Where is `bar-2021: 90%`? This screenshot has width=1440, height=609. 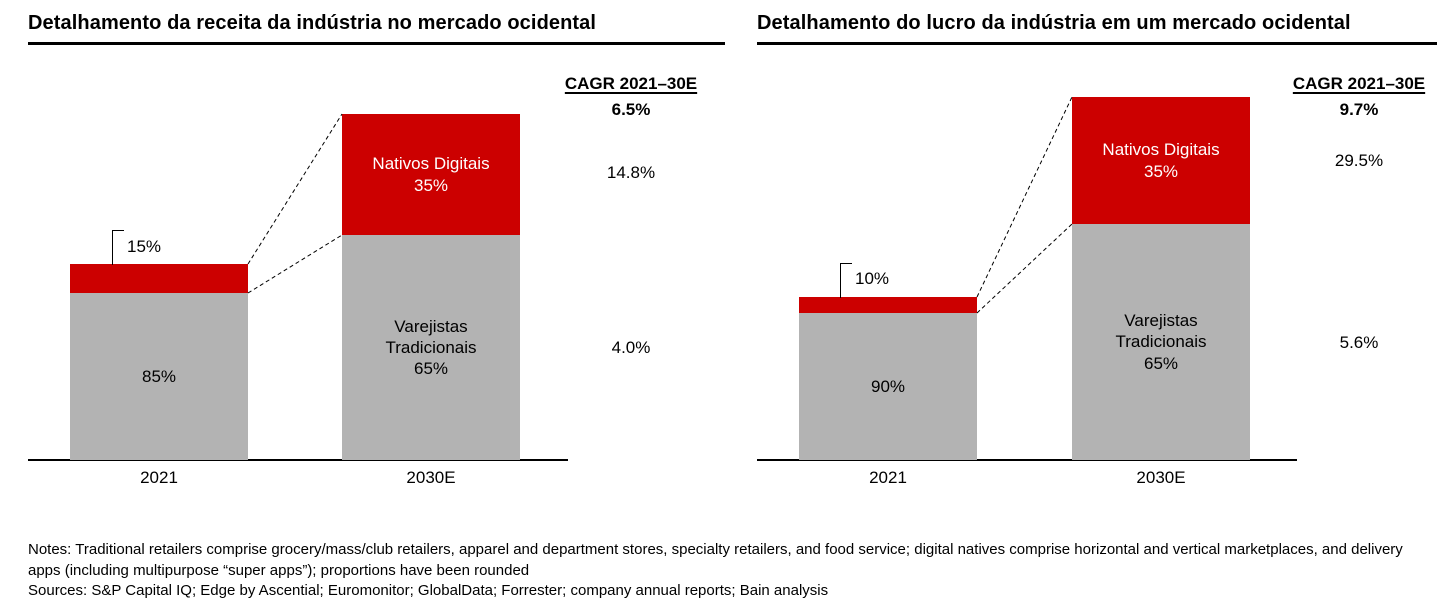 bar-2021: 90% is located at coordinates (888, 378).